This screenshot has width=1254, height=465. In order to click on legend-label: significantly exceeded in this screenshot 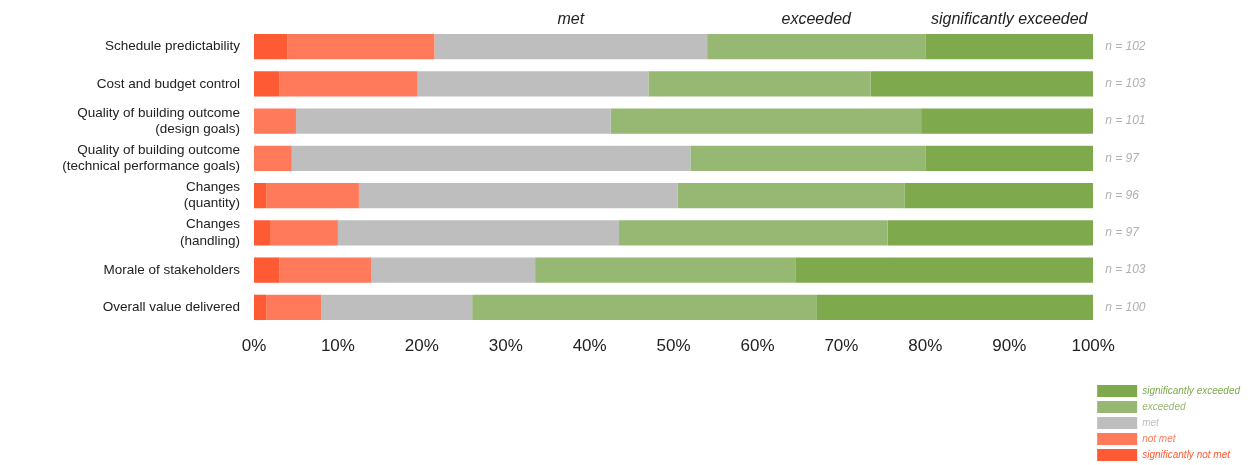, I will do `click(1191, 390)`.